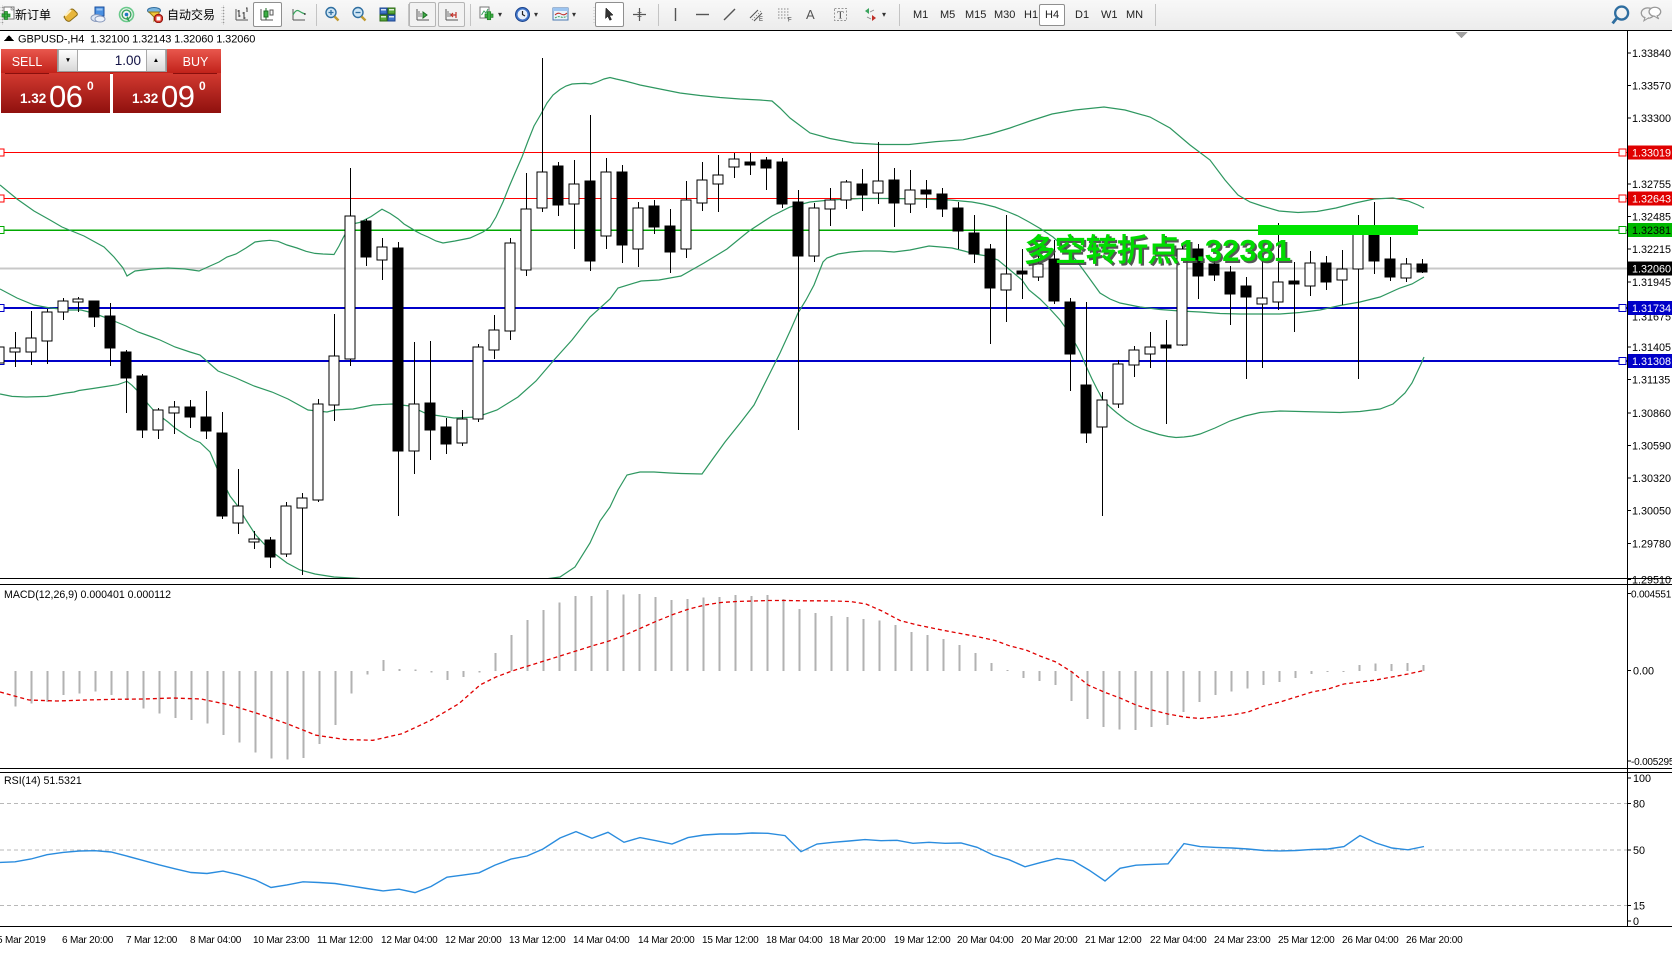  Describe the element at coordinates (1651, 348) in the screenshot. I see `svg-text: 1.31405` at that location.